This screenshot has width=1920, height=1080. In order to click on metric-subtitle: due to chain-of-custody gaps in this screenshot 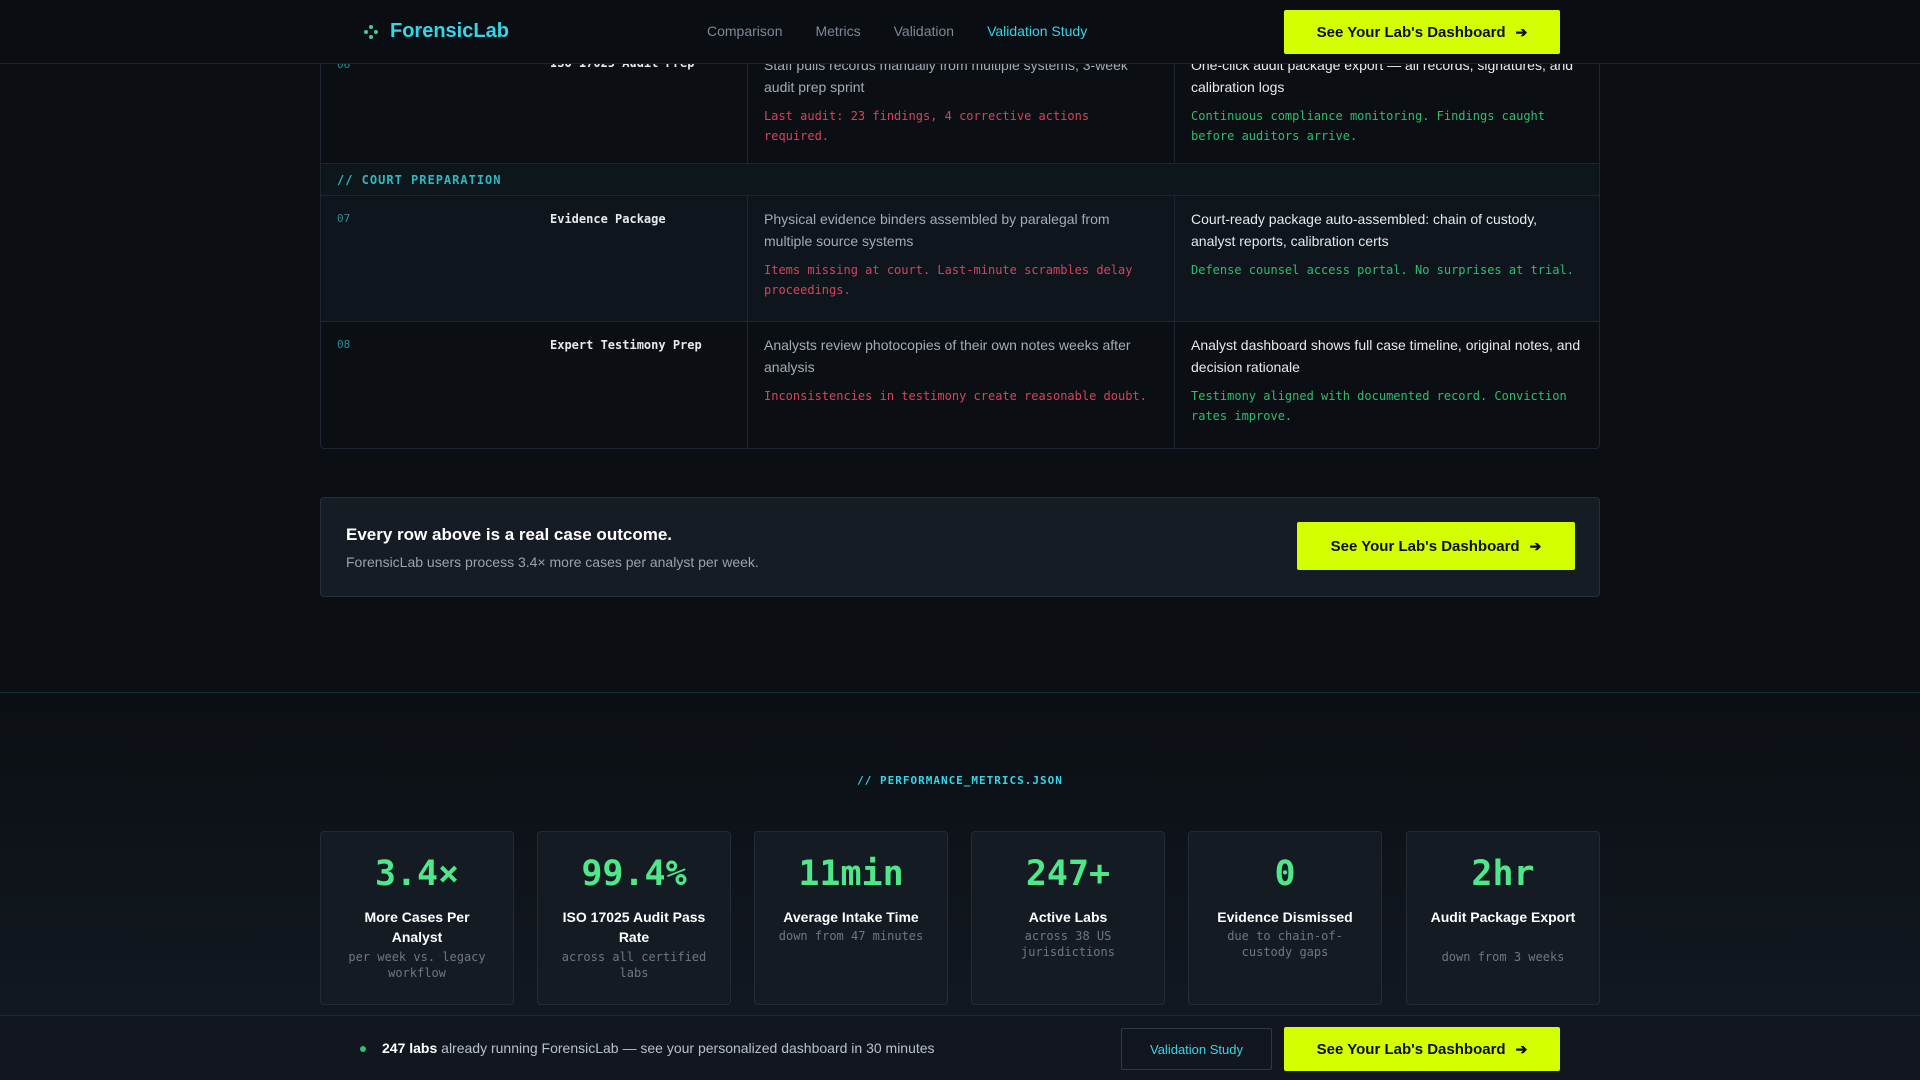, I will do `click(1285, 944)`.